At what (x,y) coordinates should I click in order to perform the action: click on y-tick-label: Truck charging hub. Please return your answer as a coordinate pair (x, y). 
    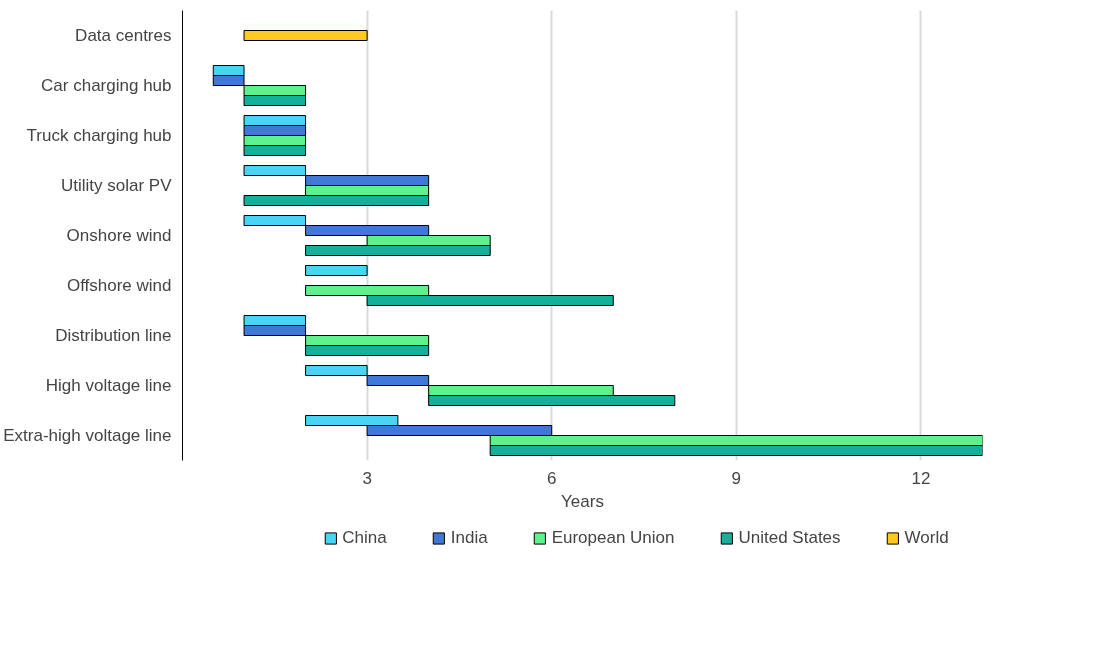
    Looking at the image, I should click on (99, 135).